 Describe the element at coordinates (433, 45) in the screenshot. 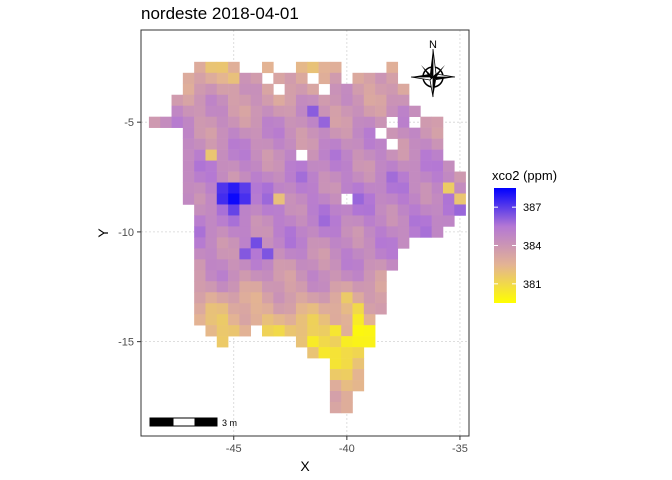

I see `north-label: N` at that location.